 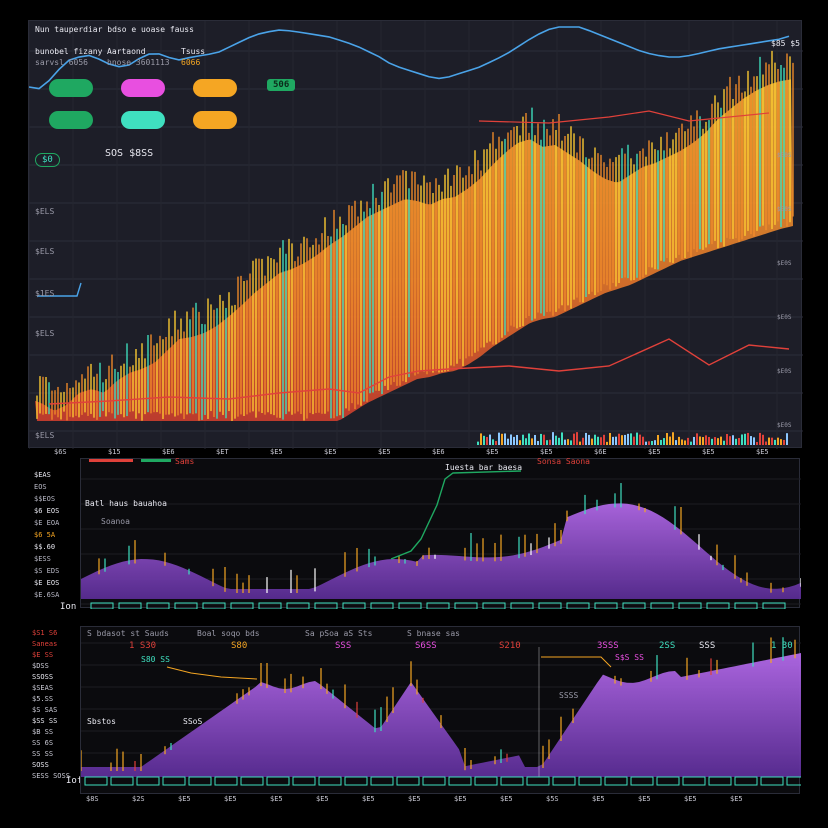 What do you see at coordinates (143, 88) in the screenshot?
I see `magenta-legend-pill` at bounding box center [143, 88].